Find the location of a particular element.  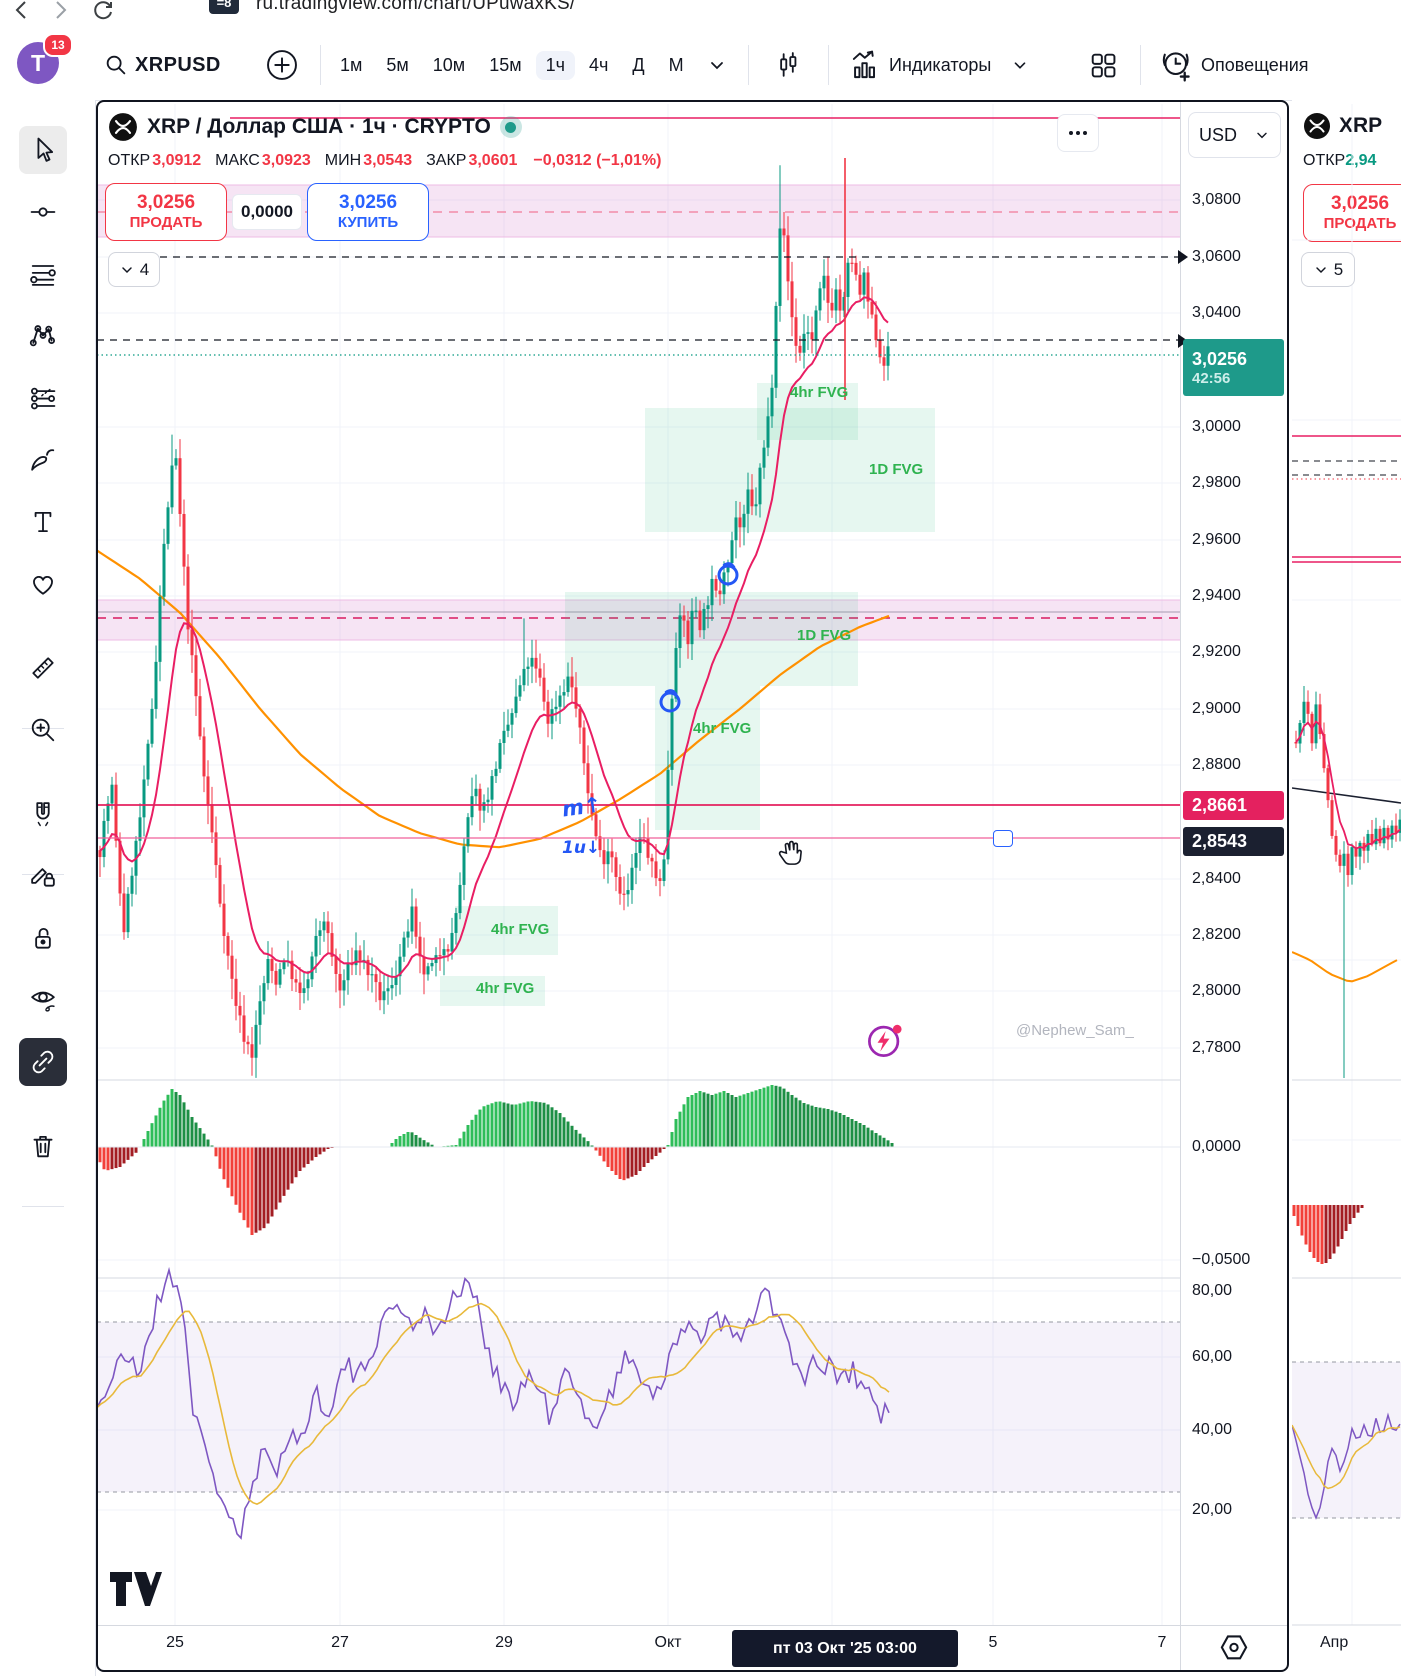

browser-forward-icon is located at coordinates (60, 12).